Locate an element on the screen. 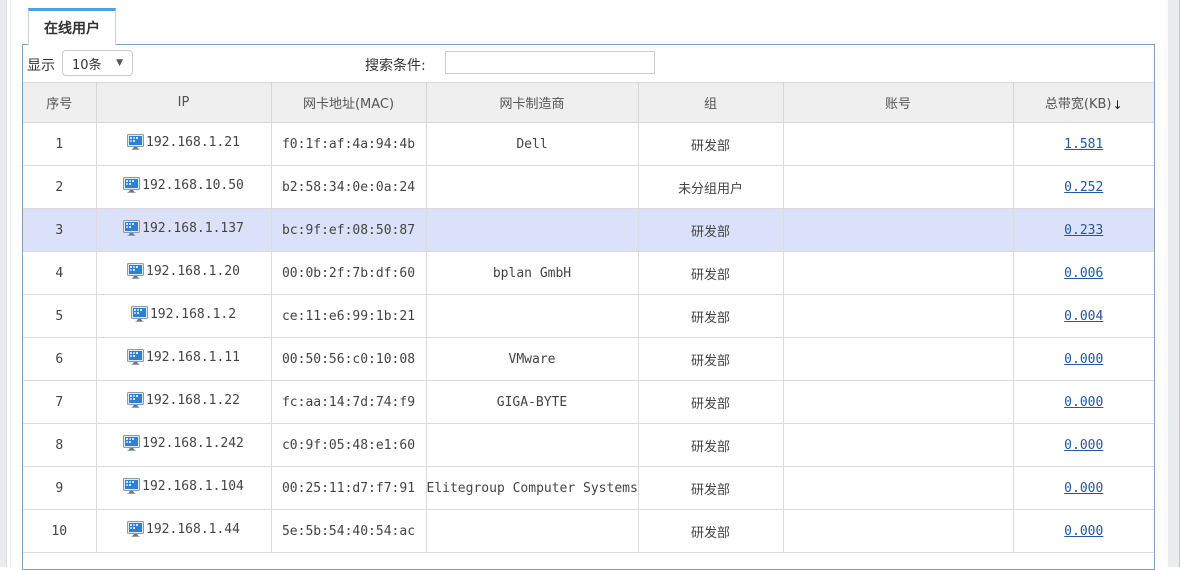 The image size is (1180, 570). table-row: 5 192.168.1.2 is located at coordinates (588, 316).